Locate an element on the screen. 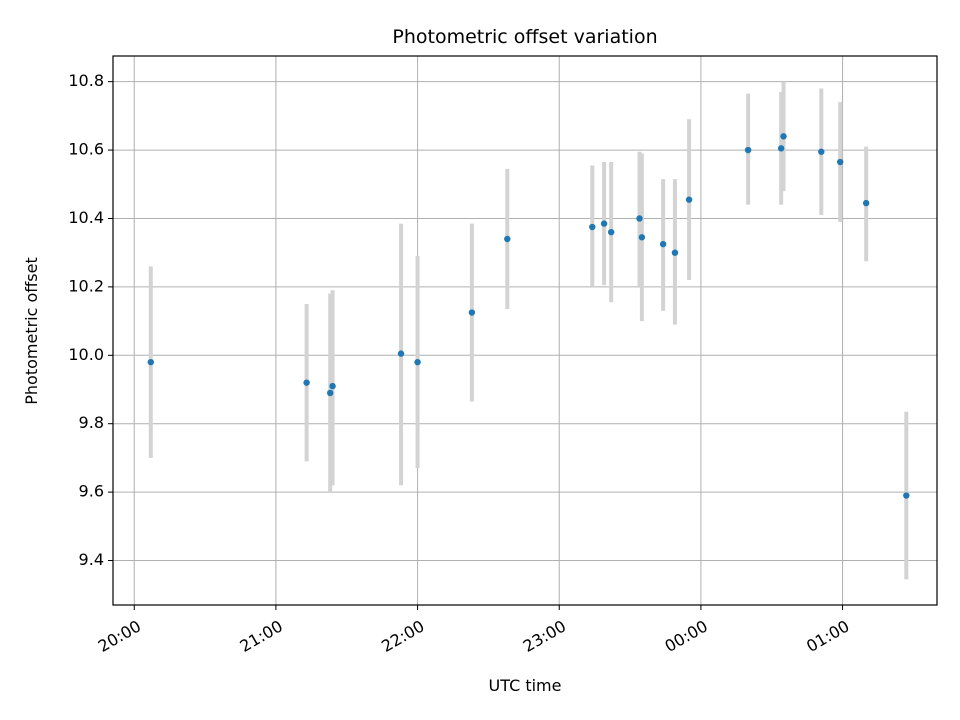 The width and height of the screenshot is (960, 720). y-tick-label: 10.6 is located at coordinates (86, 149).